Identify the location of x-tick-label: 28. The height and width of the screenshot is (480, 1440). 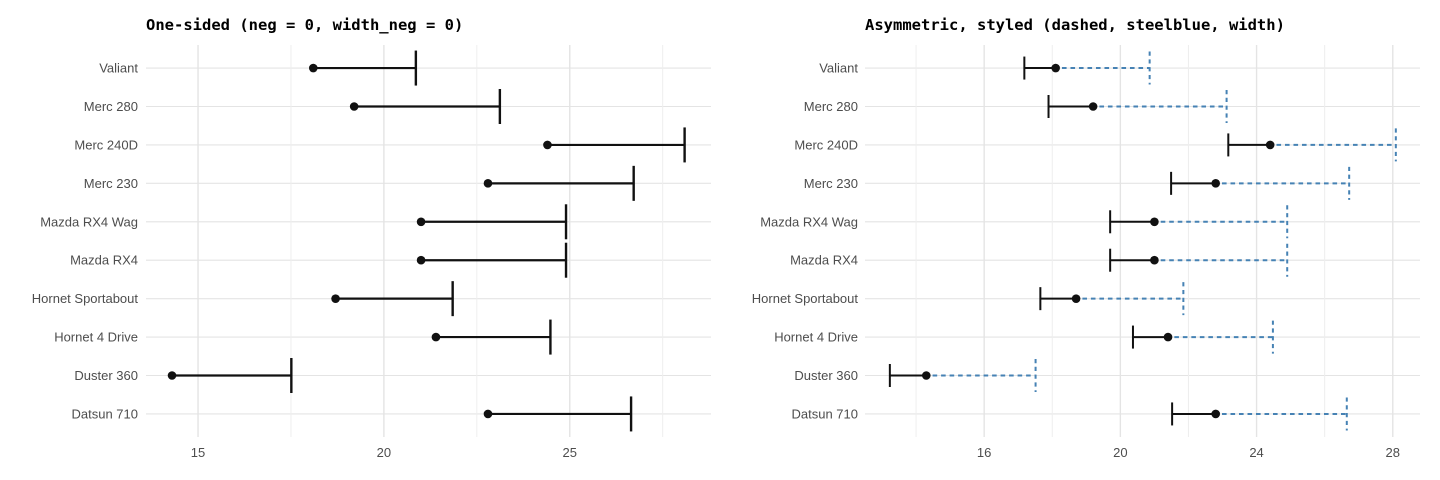
(1393, 452).